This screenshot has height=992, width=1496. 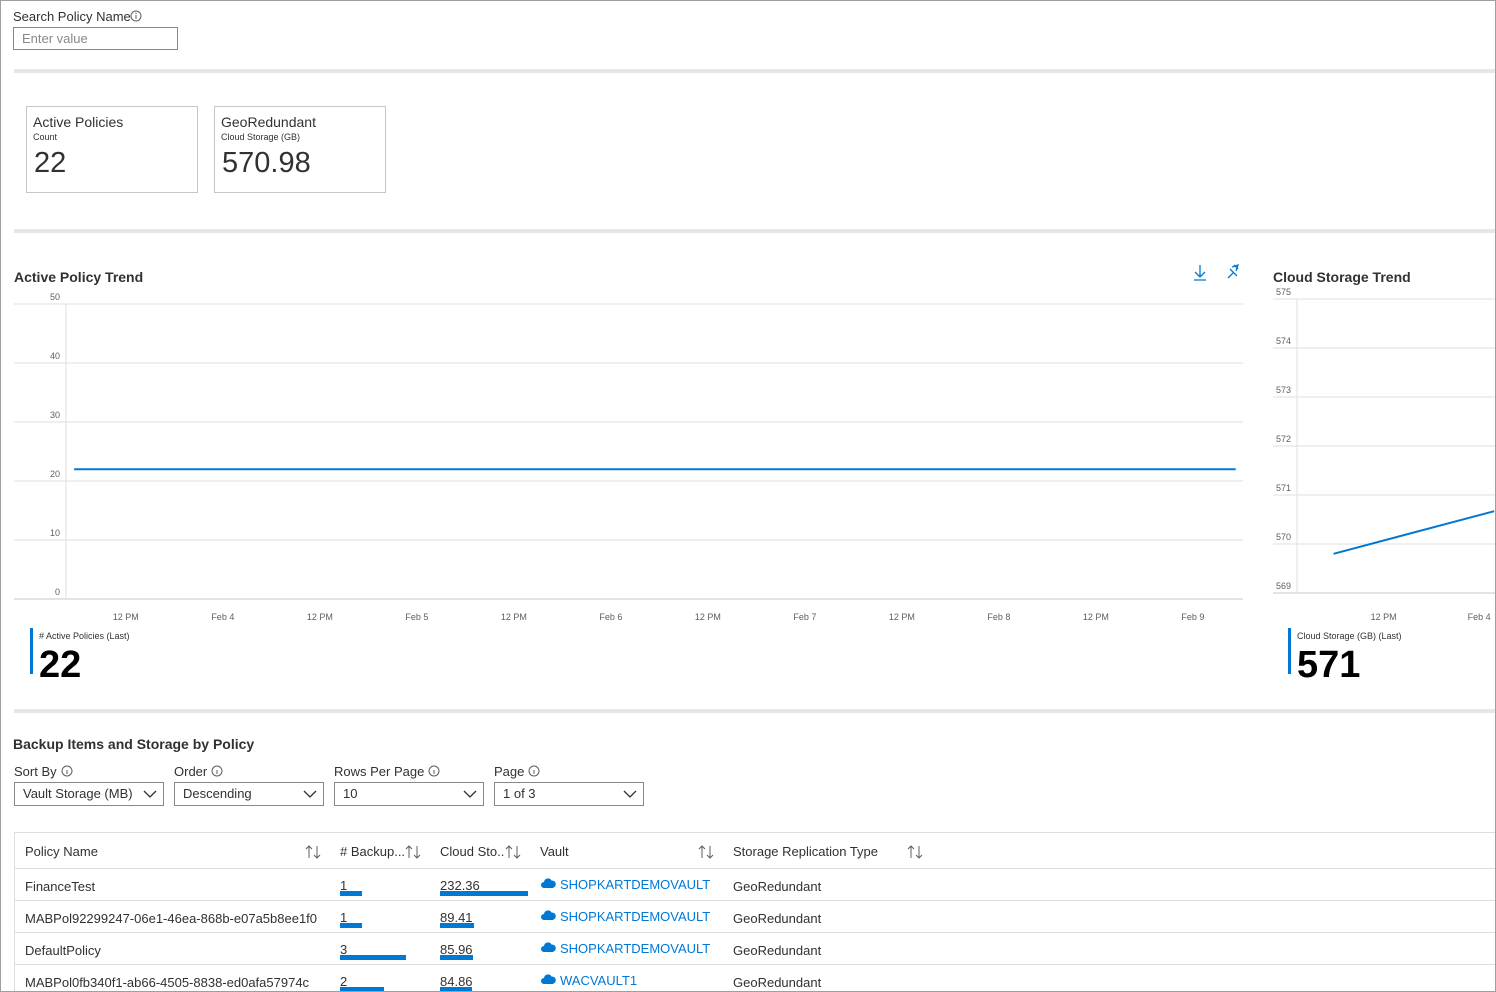 I want to click on tile: Active Policies Count 22, so click(x=112, y=149).